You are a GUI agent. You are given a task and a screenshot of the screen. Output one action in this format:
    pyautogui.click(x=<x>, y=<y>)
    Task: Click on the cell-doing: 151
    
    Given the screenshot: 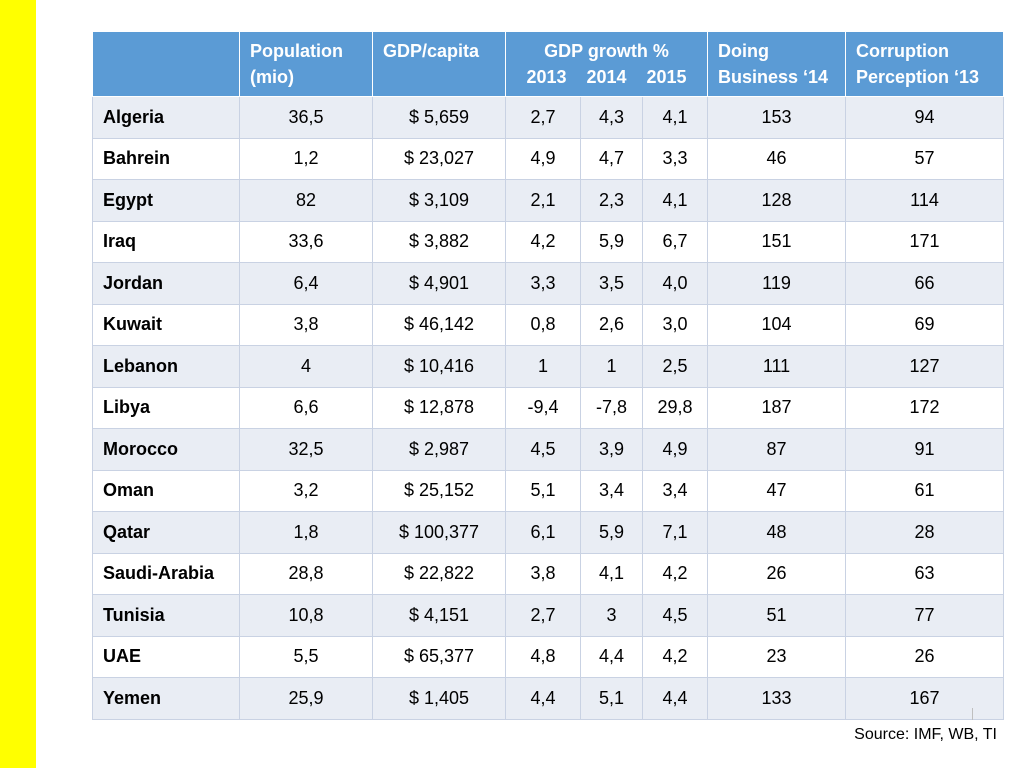 What is the action you would take?
    pyautogui.click(x=776, y=241)
    